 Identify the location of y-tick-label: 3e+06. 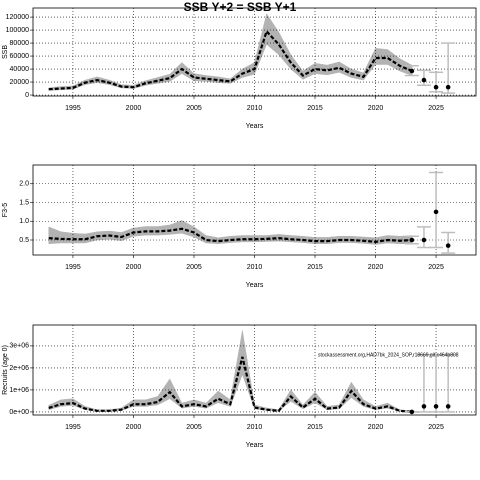
(19, 346).